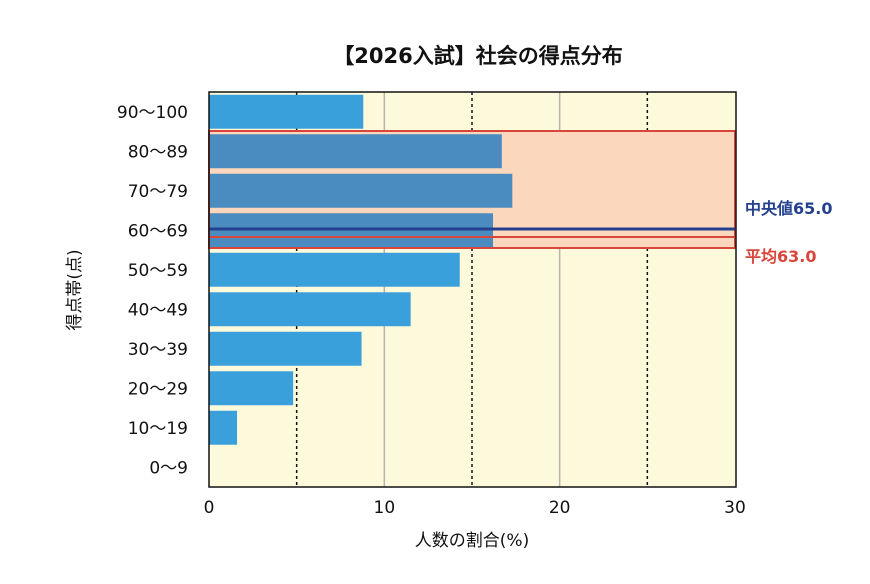 The width and height of the screenshot is (870, 584). Describe the element at coordinates (158, 310) in the screenshot. I see `y-tick-label: 40〜49` at that location.